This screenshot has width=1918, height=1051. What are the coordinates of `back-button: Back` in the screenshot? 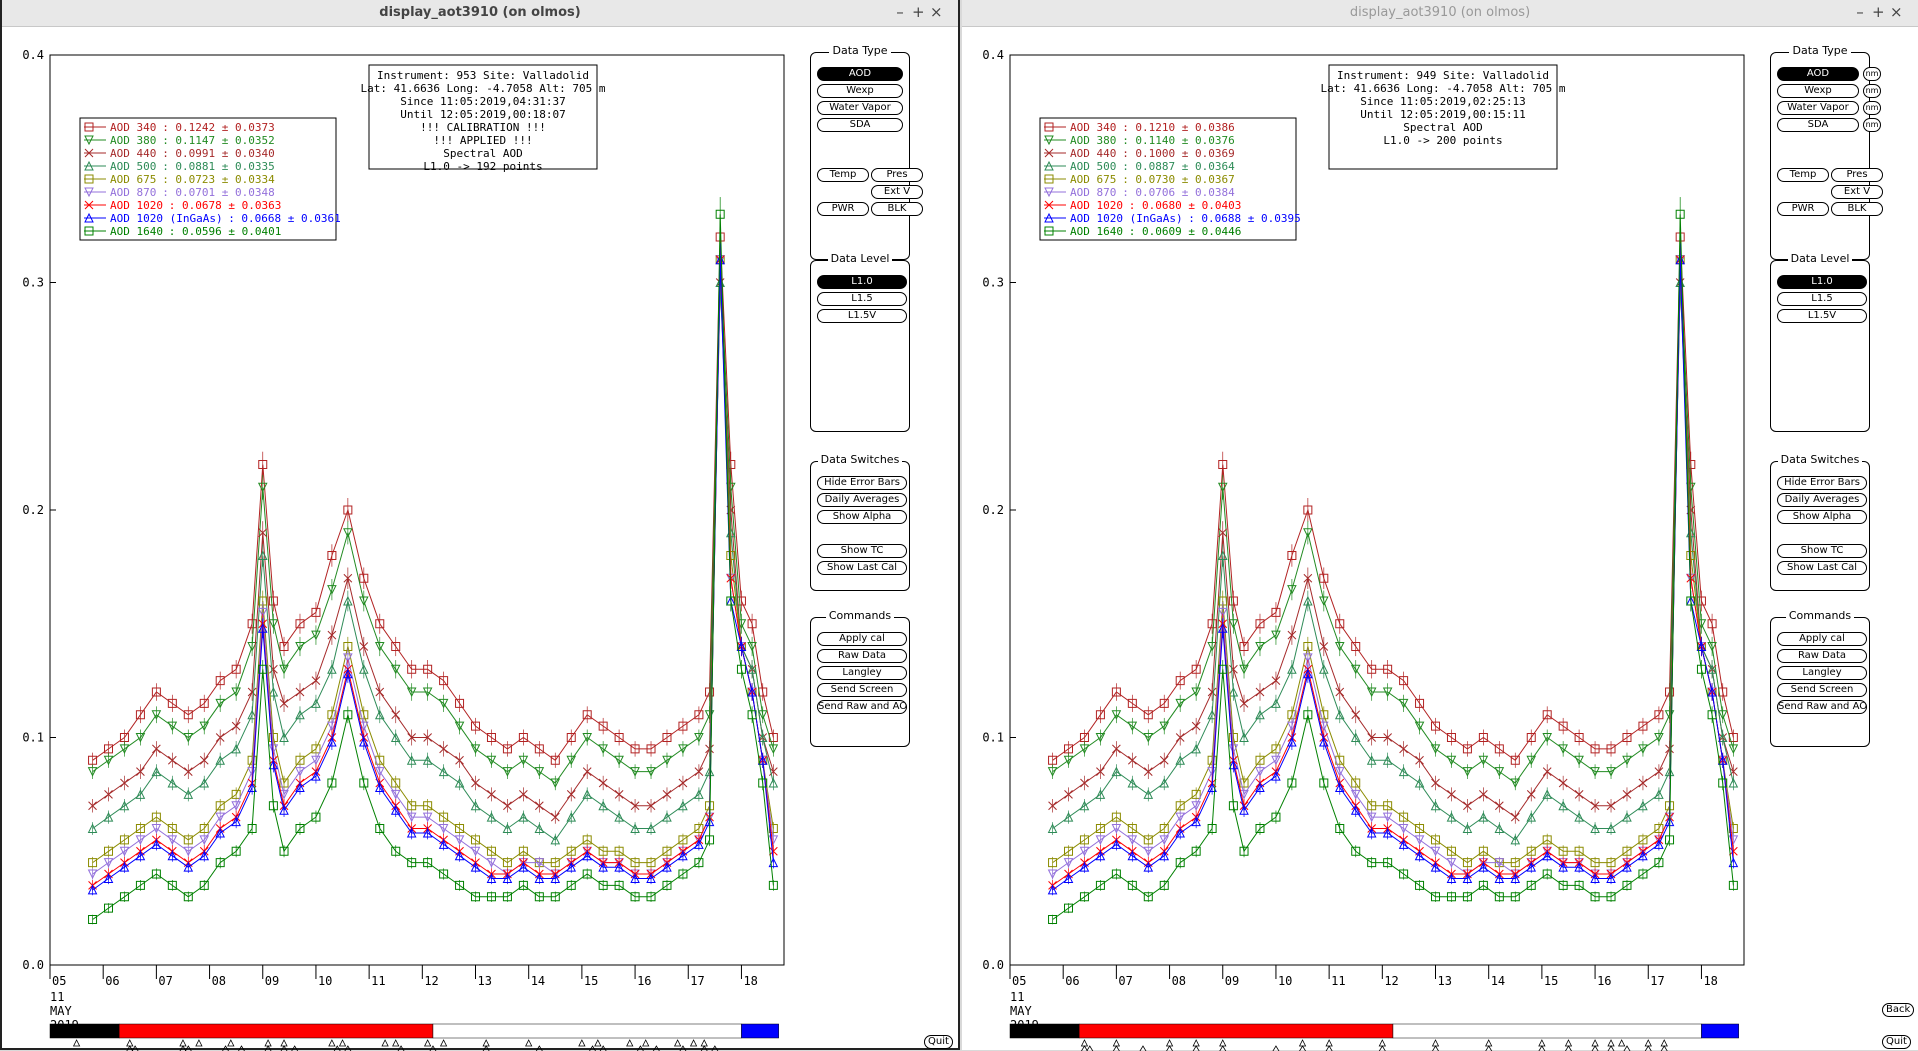 It's located at (1898, 1010).